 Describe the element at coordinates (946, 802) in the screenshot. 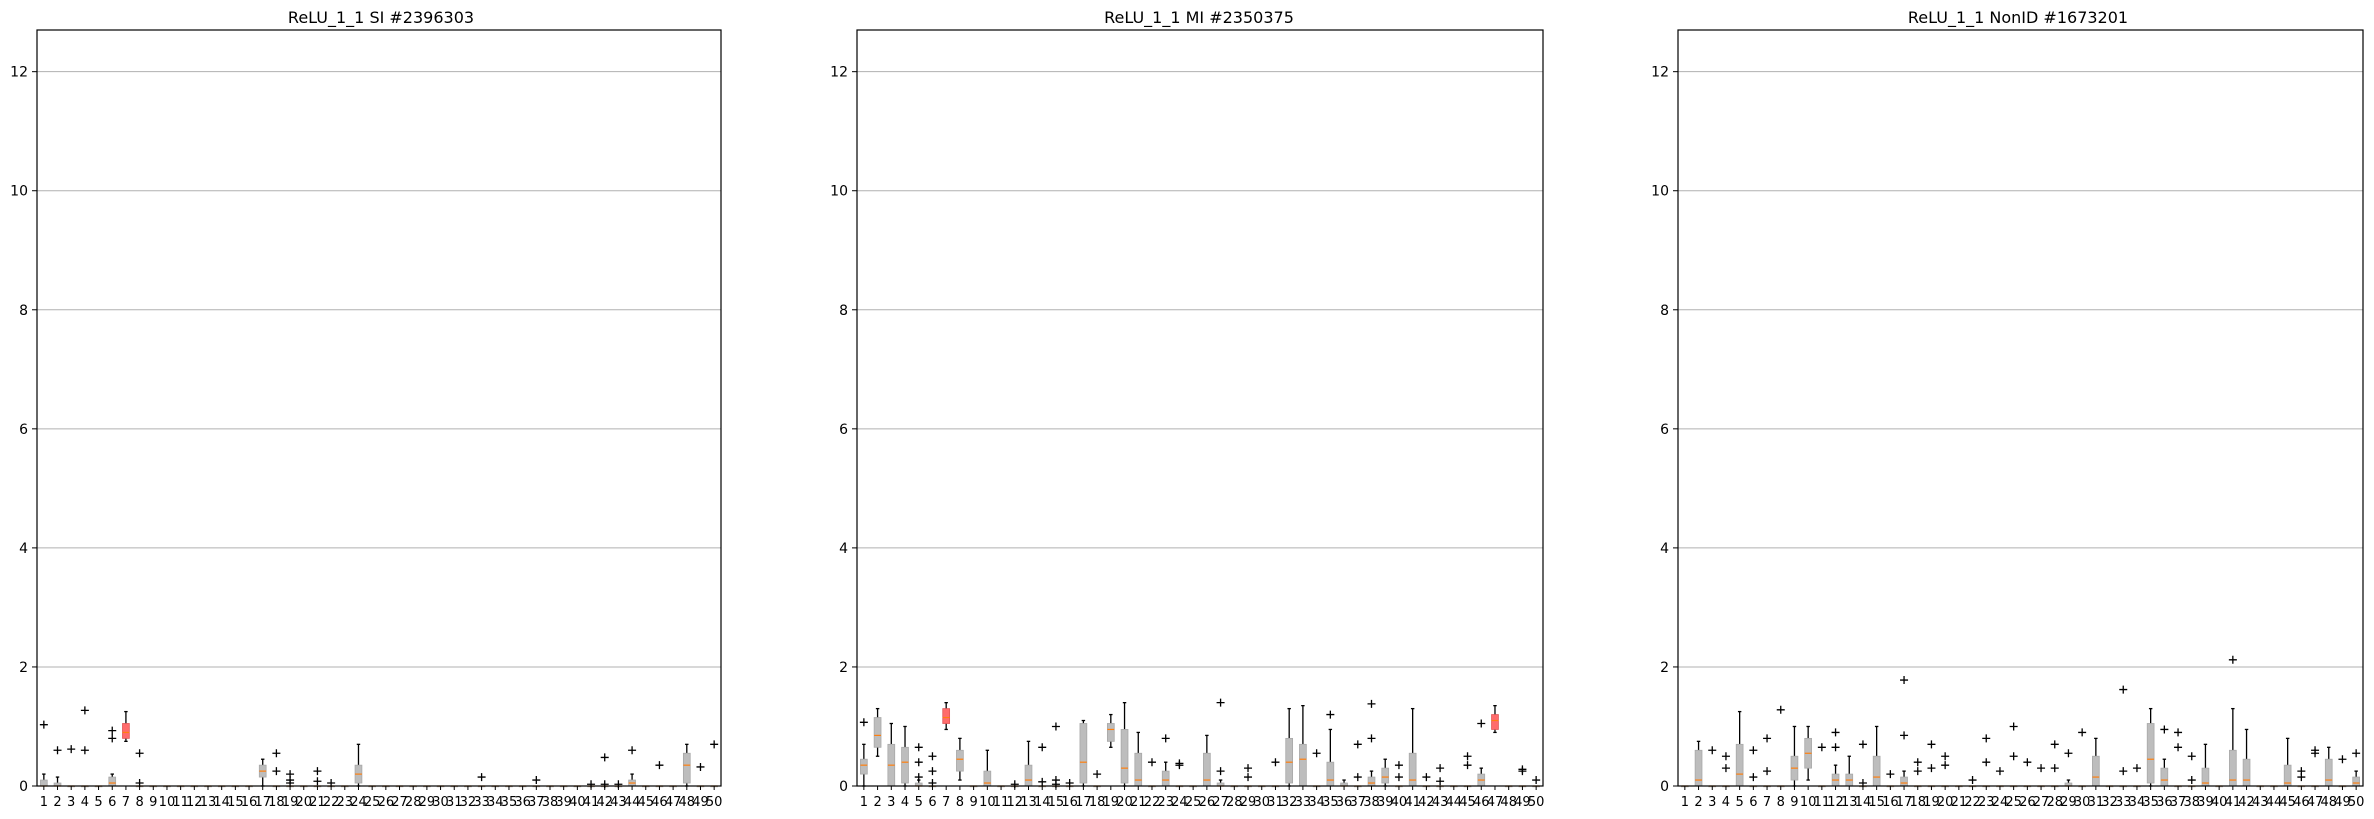

I see `x-tick-label: 7` at that location.